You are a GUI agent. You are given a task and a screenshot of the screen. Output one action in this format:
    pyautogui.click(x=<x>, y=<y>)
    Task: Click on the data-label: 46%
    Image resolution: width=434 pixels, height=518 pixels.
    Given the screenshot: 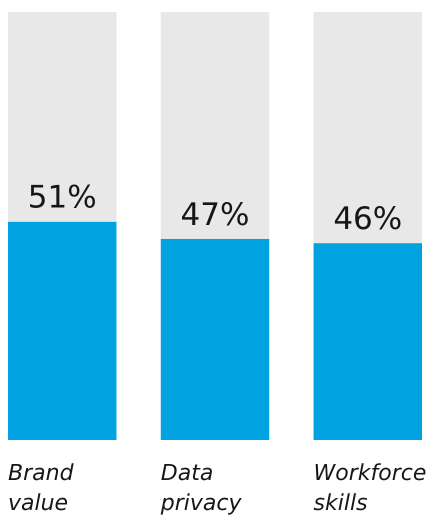 What is the action you would take?
    pyautogui.click(x=367, y=219)
    